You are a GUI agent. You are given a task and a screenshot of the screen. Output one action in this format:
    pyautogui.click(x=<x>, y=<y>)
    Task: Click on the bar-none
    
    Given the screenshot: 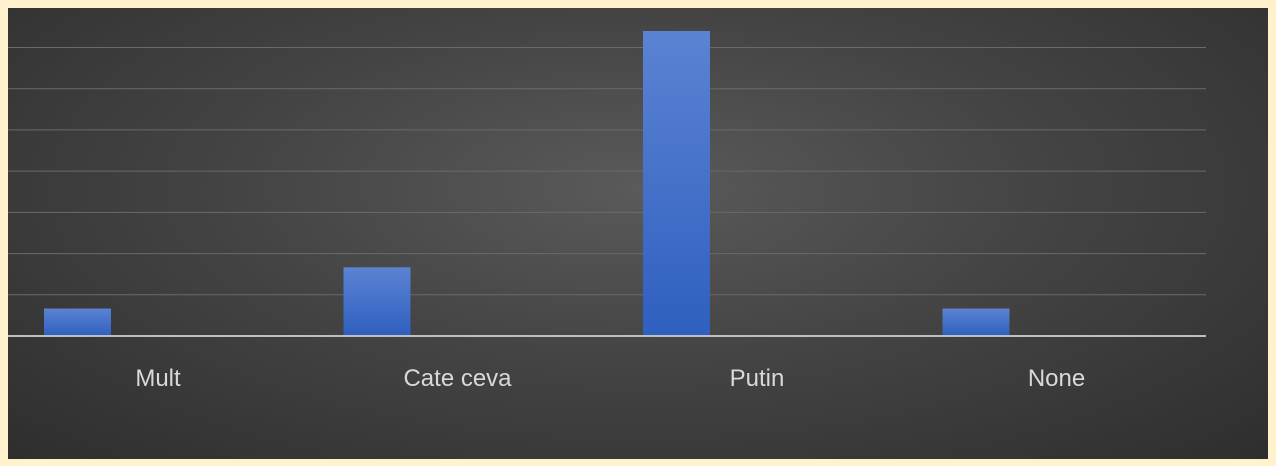 What is the action you would take?
    pyautogui.click(x=976, y=322)
    